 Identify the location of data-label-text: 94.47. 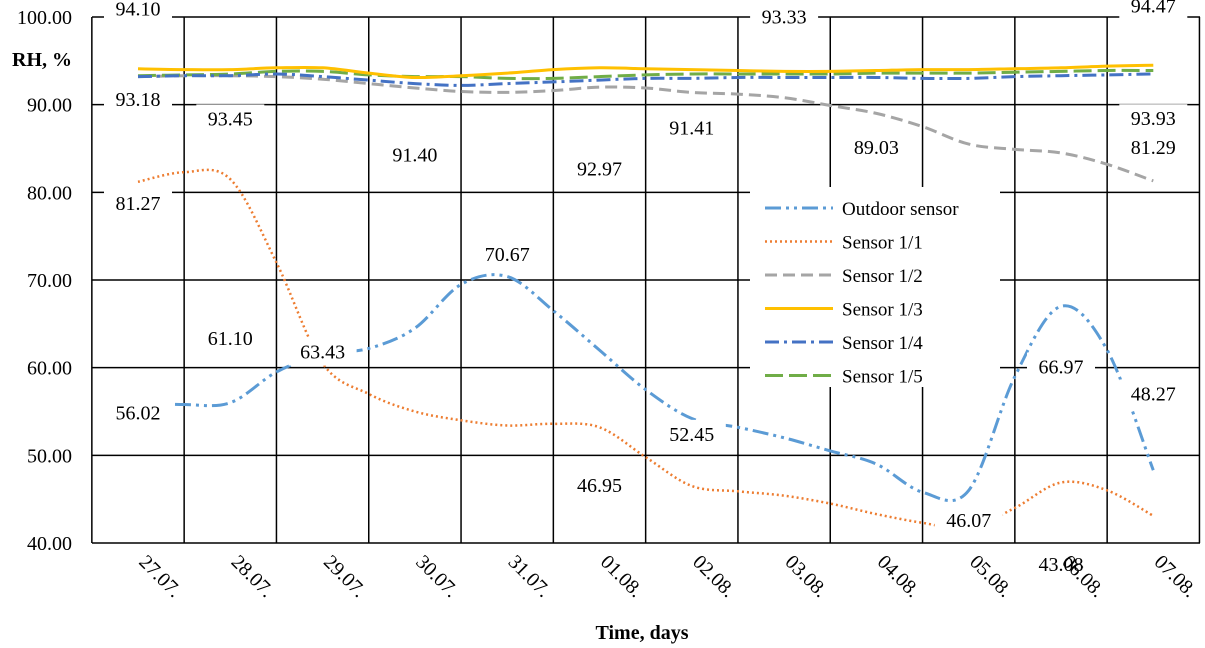
(1153, 8).